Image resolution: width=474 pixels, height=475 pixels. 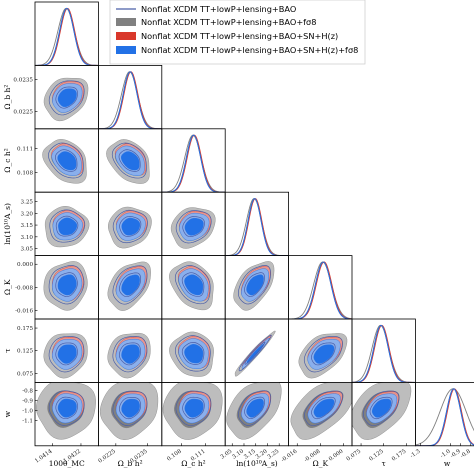 I want to click on contour-line-95-omc-tau, so click(x=192, y=353).